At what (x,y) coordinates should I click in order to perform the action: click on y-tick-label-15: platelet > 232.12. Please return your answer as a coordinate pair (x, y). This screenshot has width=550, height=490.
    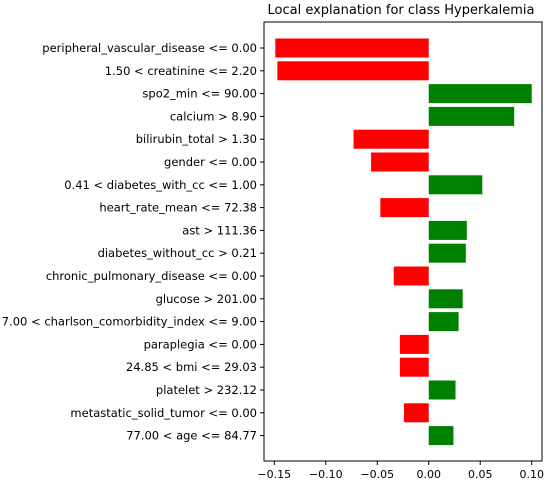
    Looking at the image, I should click on (206, 390).